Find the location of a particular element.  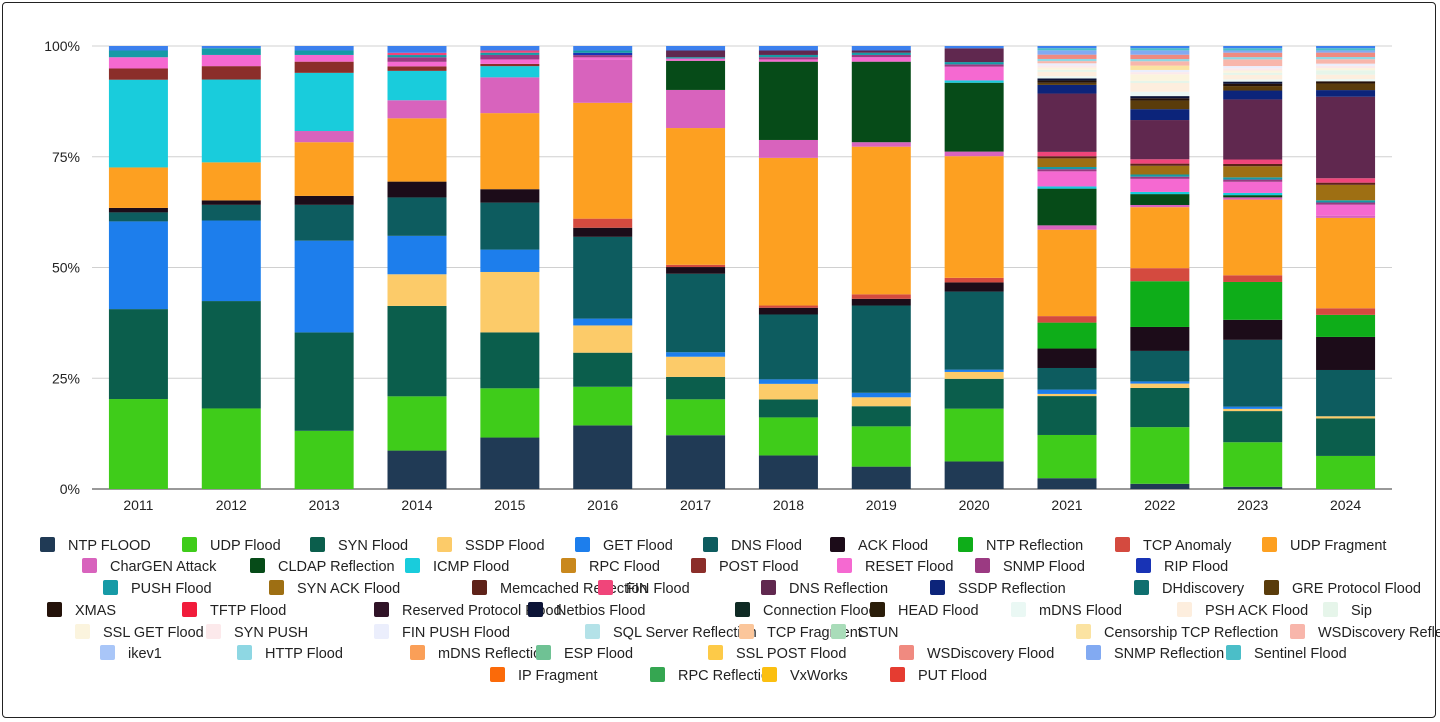

legend-item: RPC Reflection is located at coordinates (713, 675).